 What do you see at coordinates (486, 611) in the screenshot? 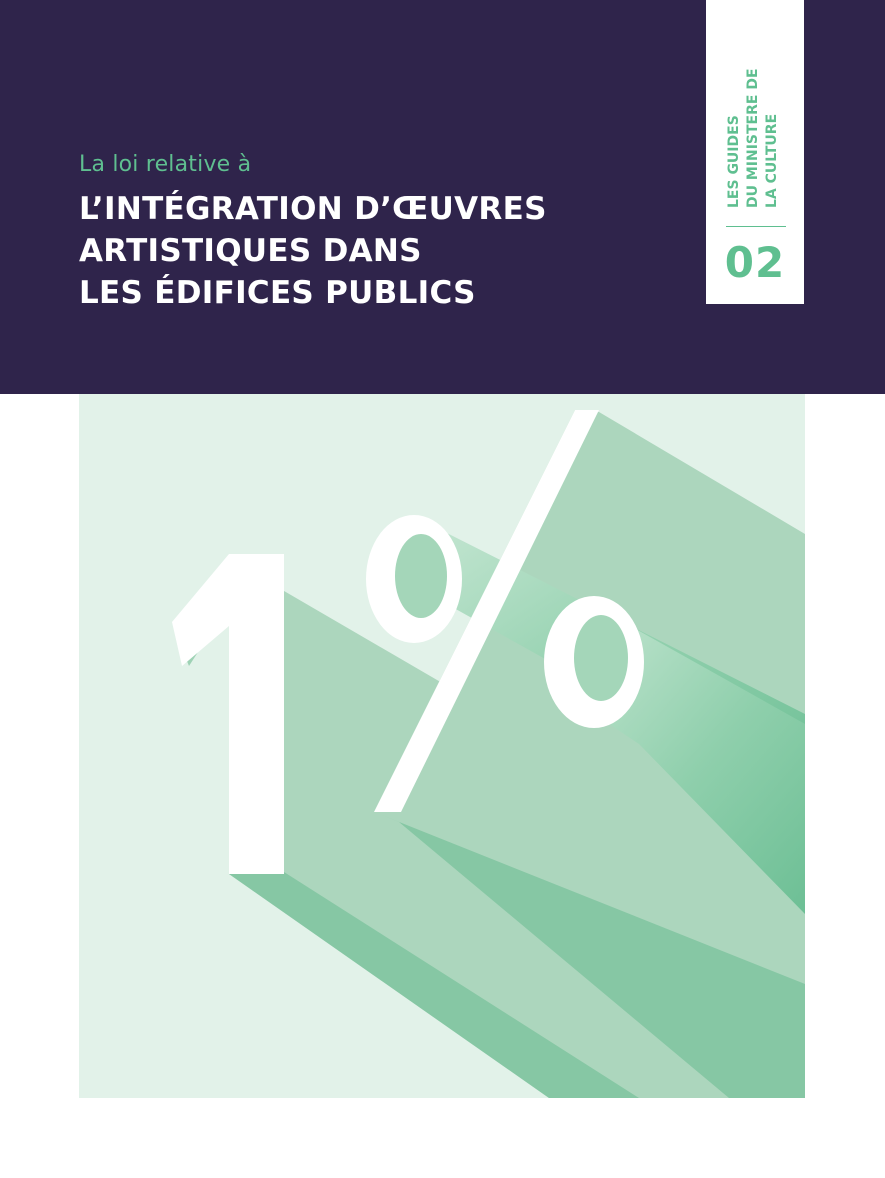
I see `slash-glyph-face` at bounding box center [486, 611].